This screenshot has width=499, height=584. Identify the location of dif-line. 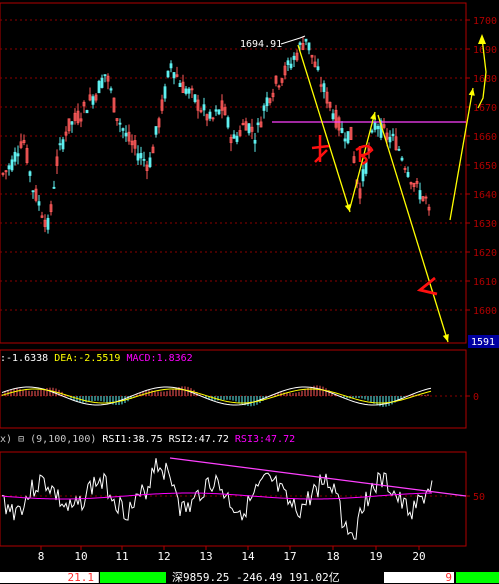
(216, 396).